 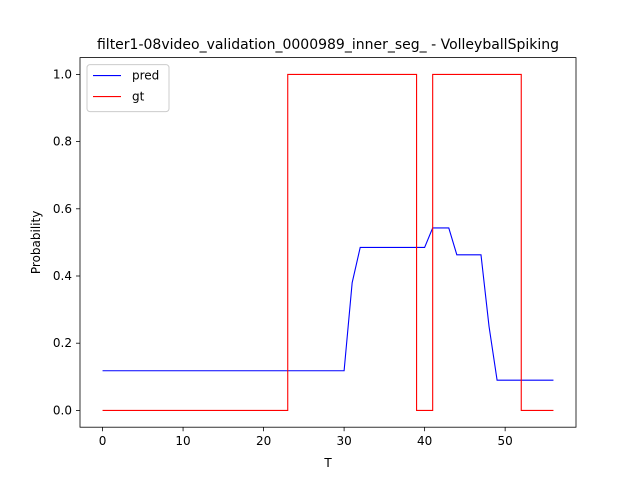 I want to click on x-tick-label: 50, so click(x=505, y=441).